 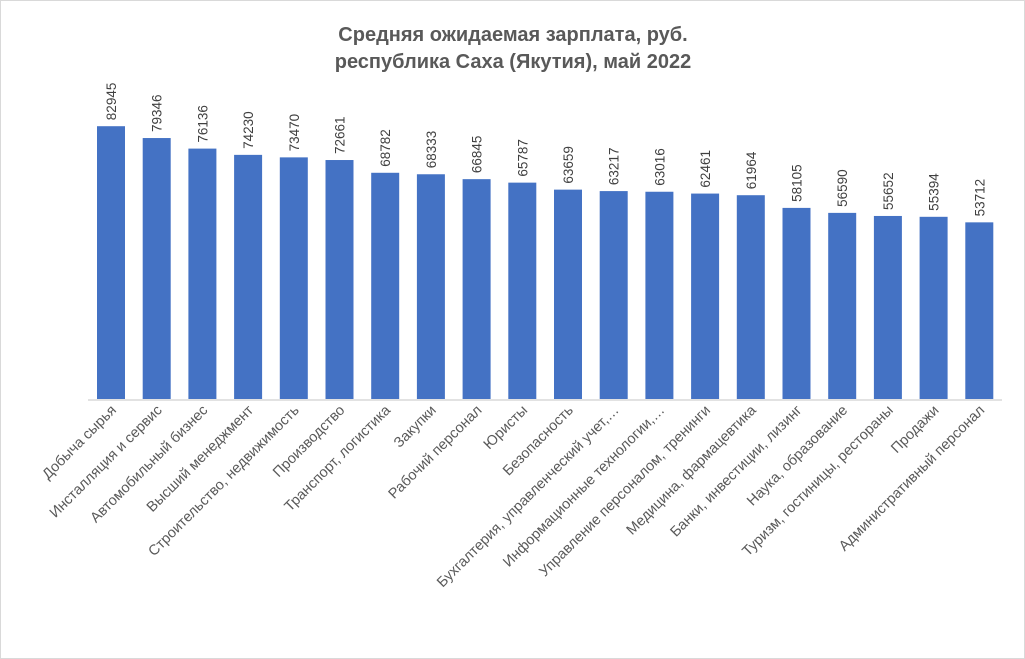 I want to click on chart-title-line-2: республика Саха (Якутия), май 2022, so click(x=513, y=62).